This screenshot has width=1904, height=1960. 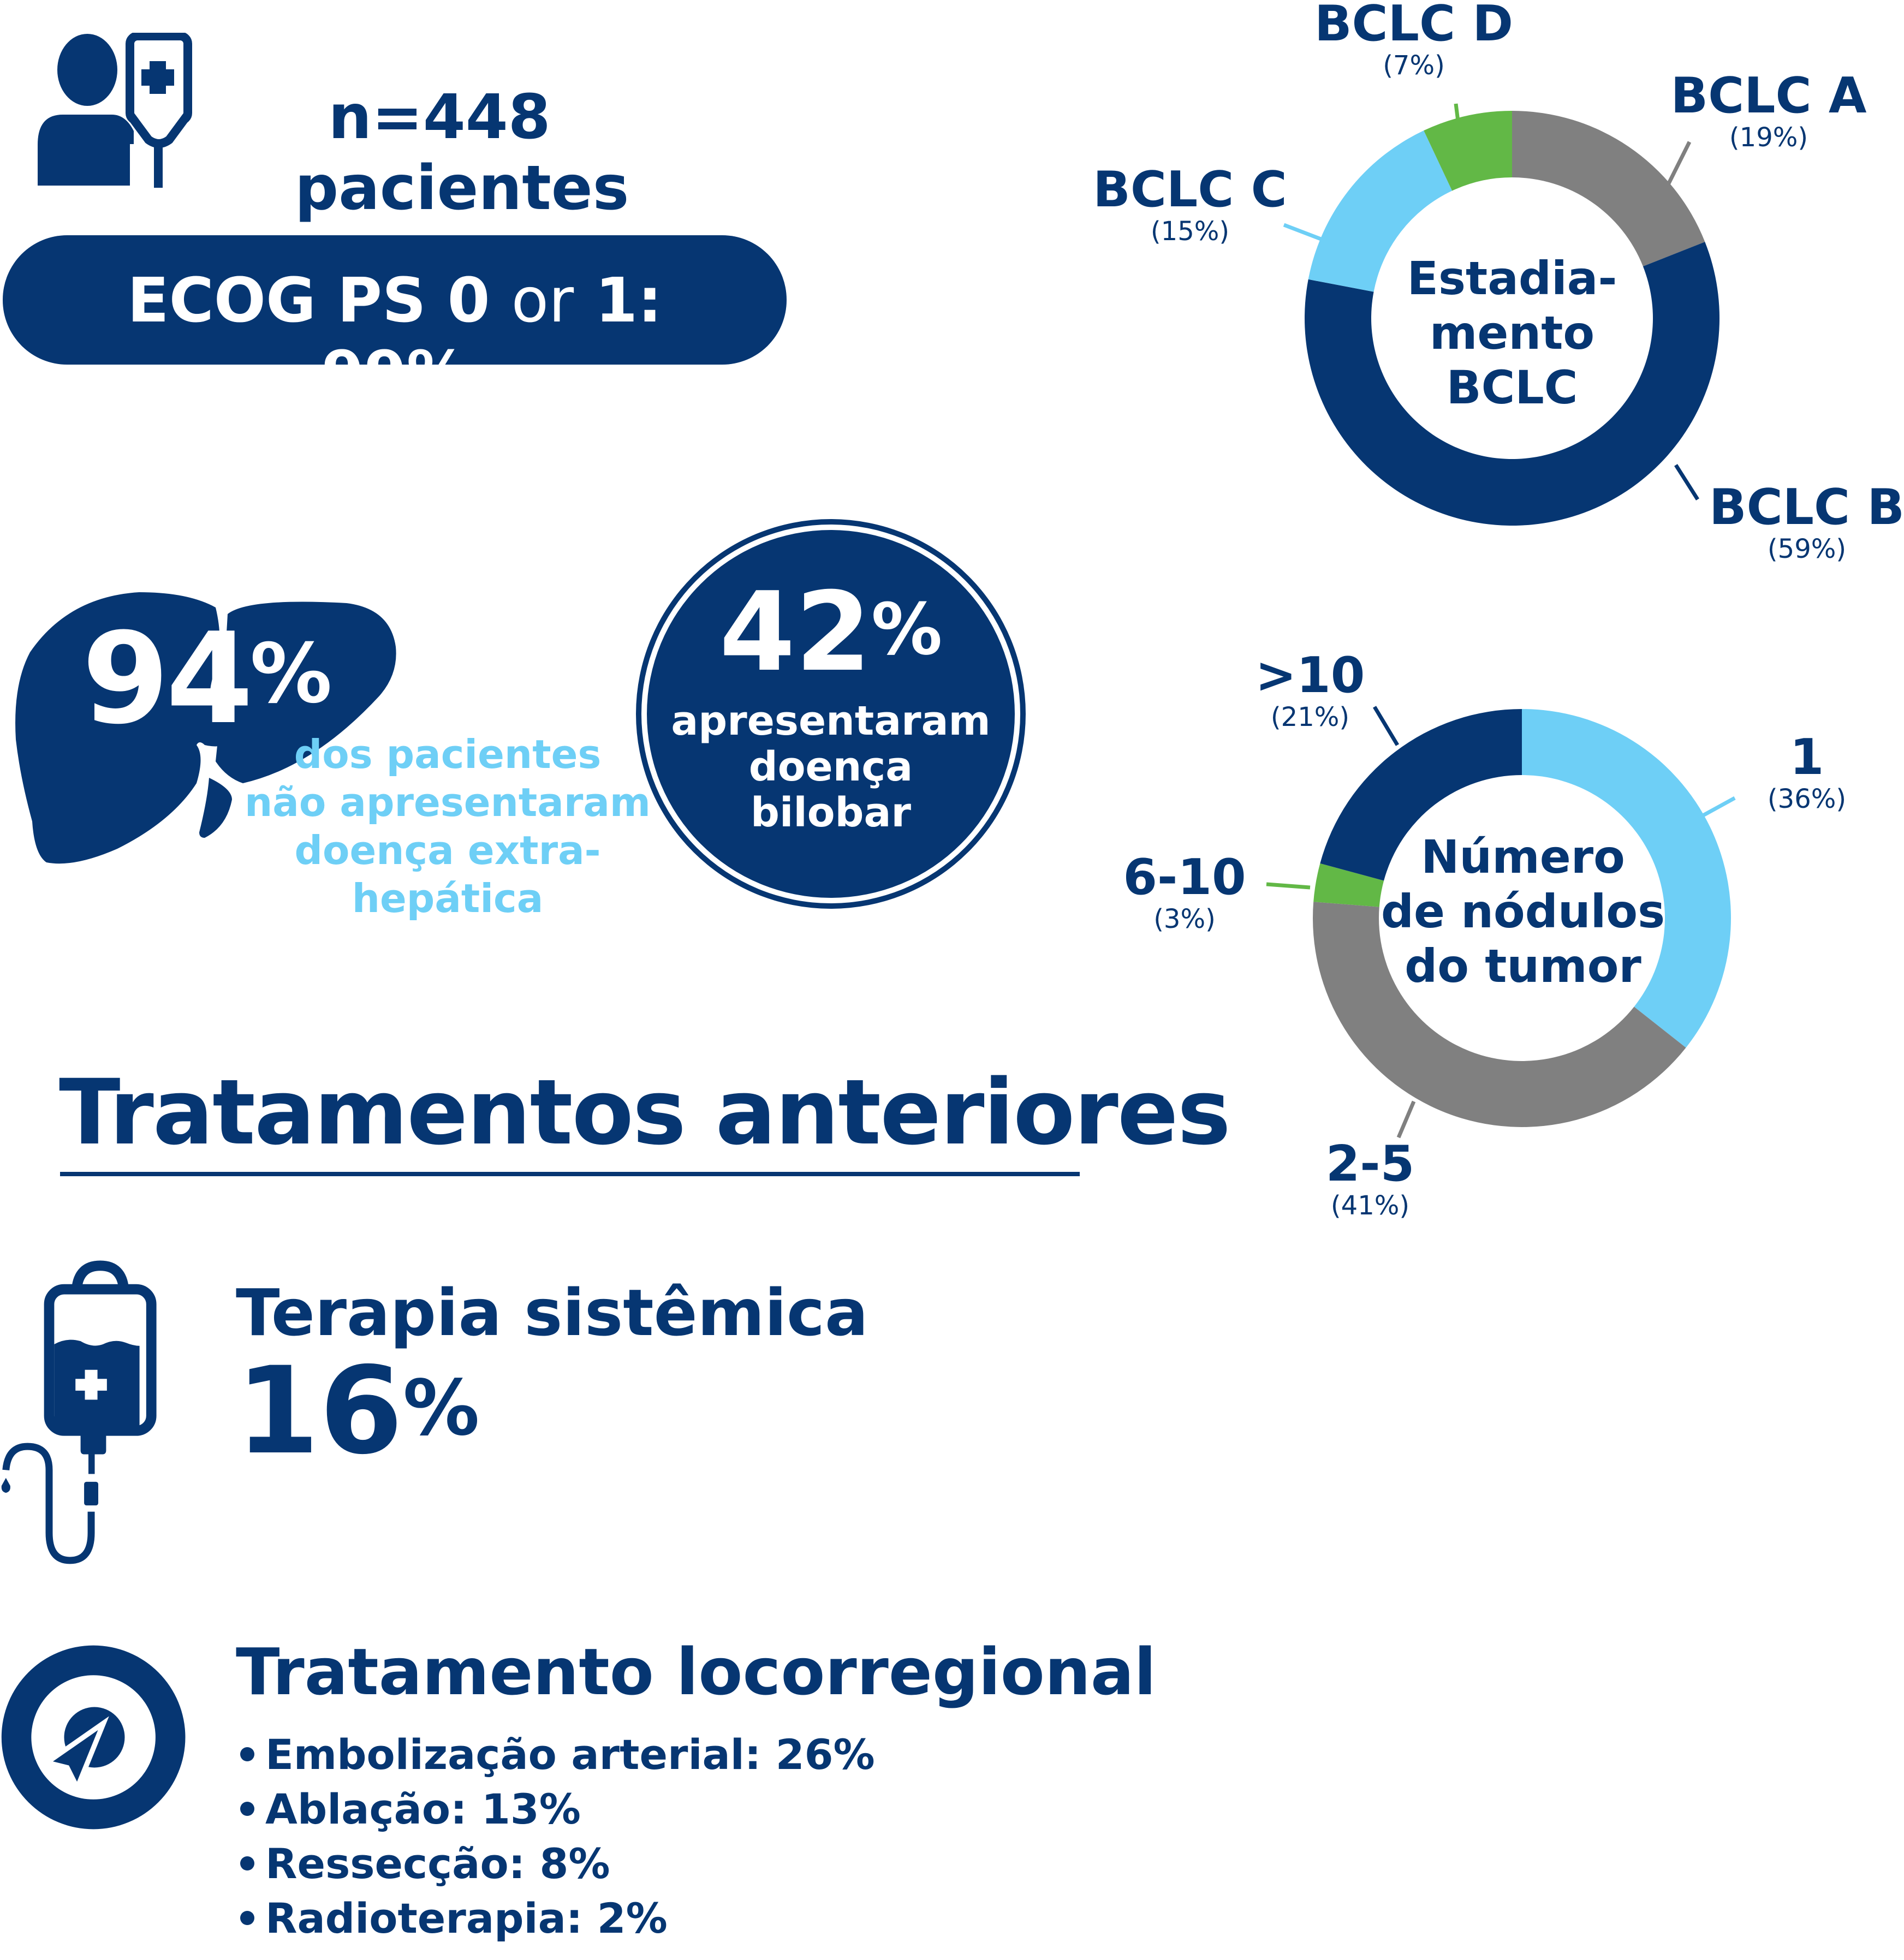 What do you see at coordinates (1806, 507) in the screenshot?
I see `bclc-b-name: BCLC B` at bounding box center [1806, 507].